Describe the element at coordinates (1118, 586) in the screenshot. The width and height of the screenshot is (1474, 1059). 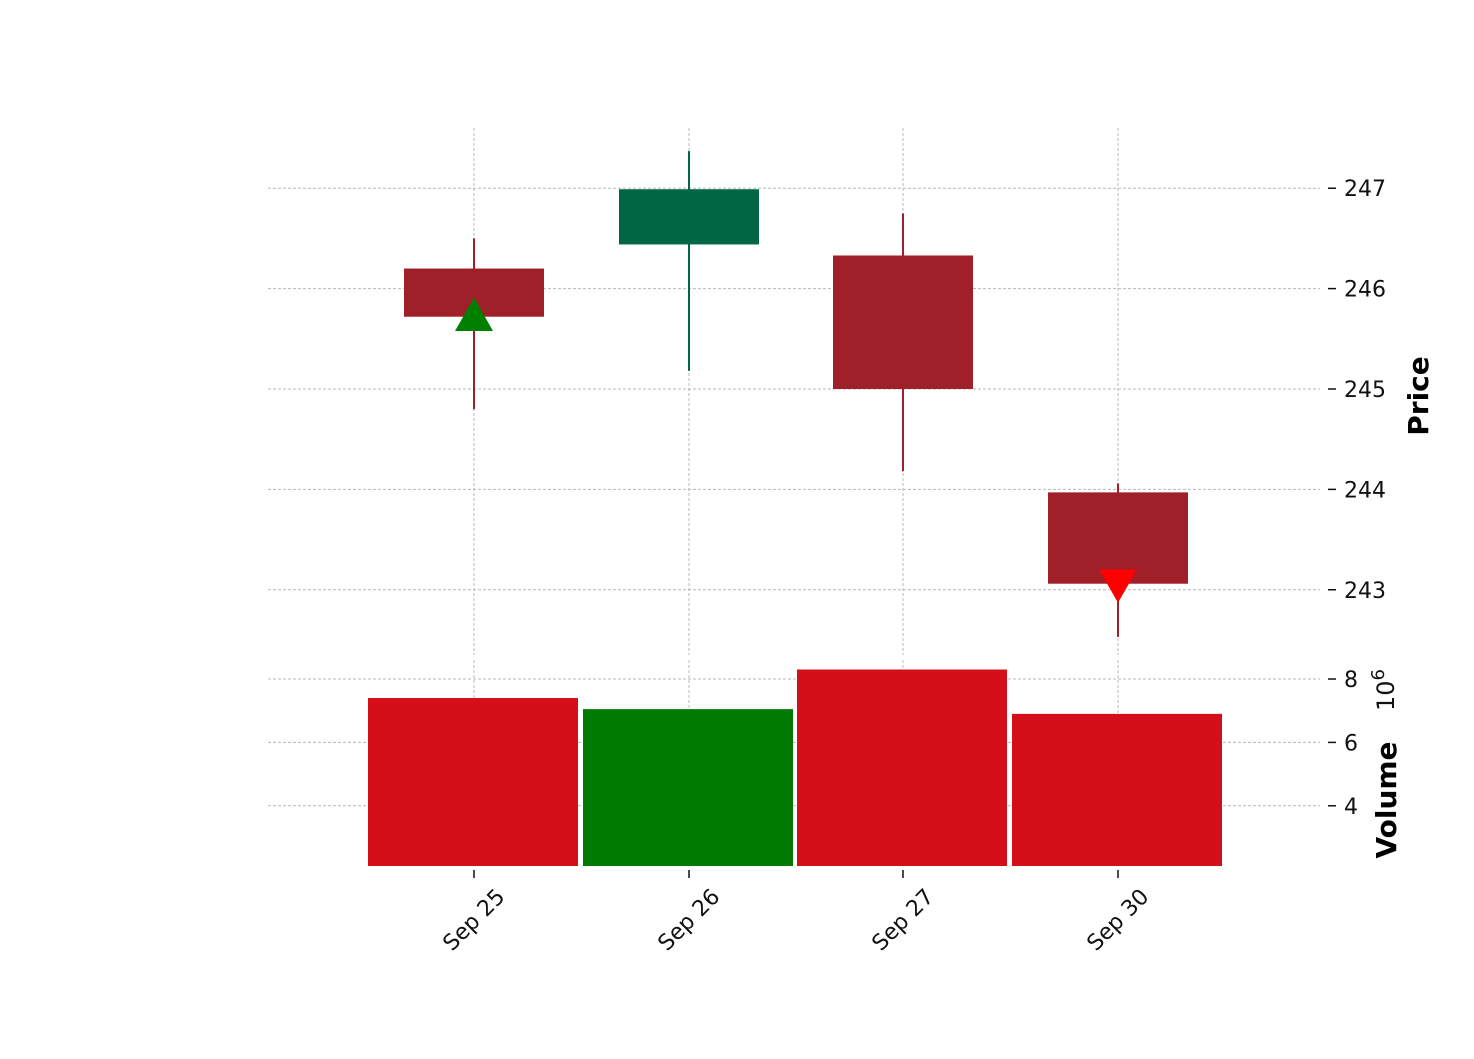
I see `sell-marker` at that location.